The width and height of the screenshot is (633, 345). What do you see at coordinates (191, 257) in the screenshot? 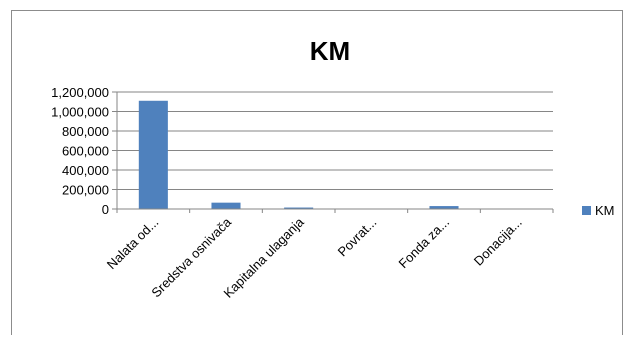
I see `x-tick-label: Sredstva osnivača` at bounding box center [191, 257].